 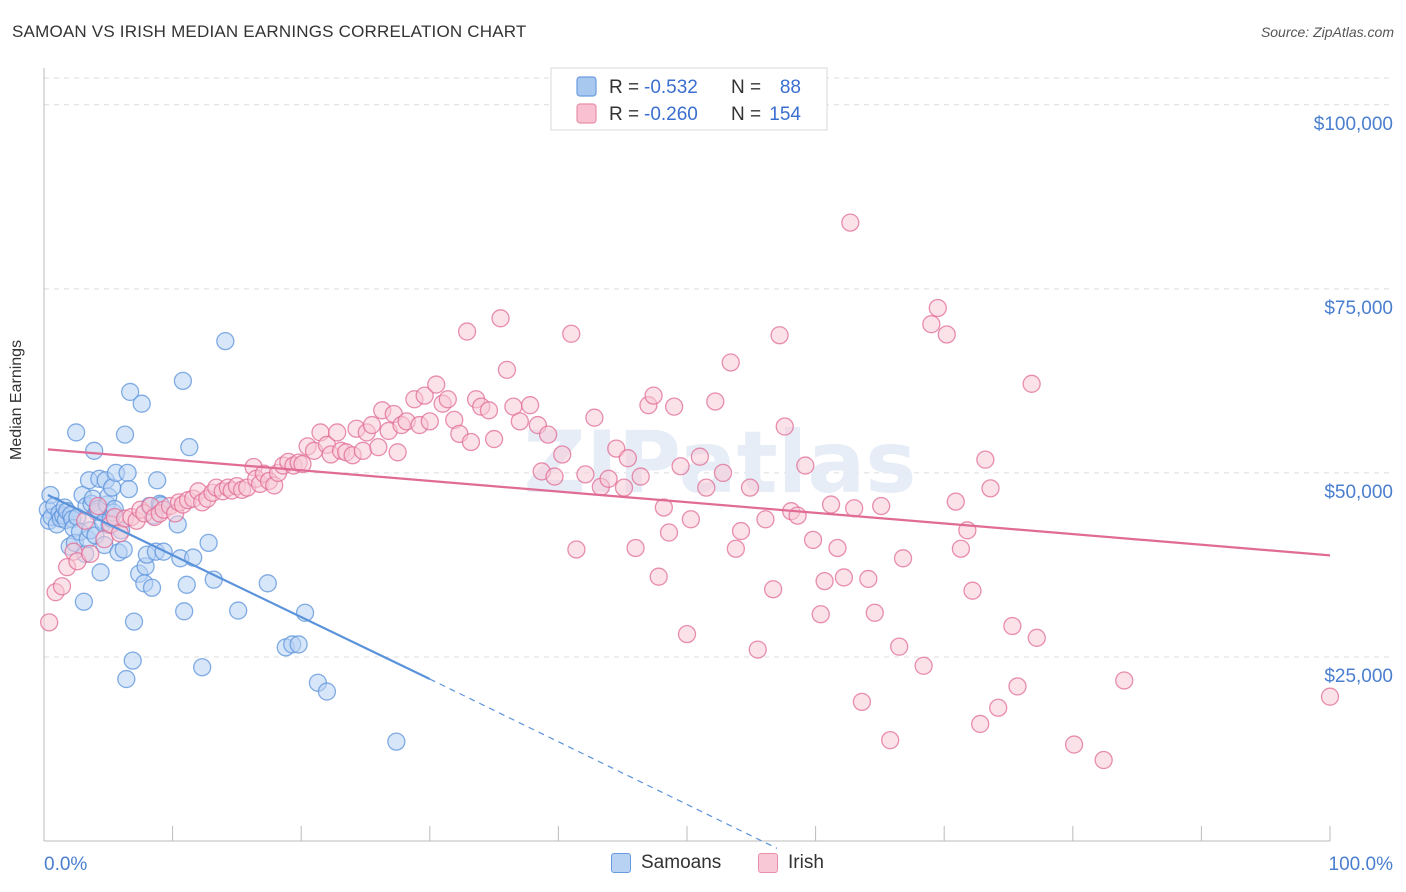 What do you see at coordinates (806, 862) in the screenshot?
I see `legend-label-irish: Irish` at bounding box center [806, 862].